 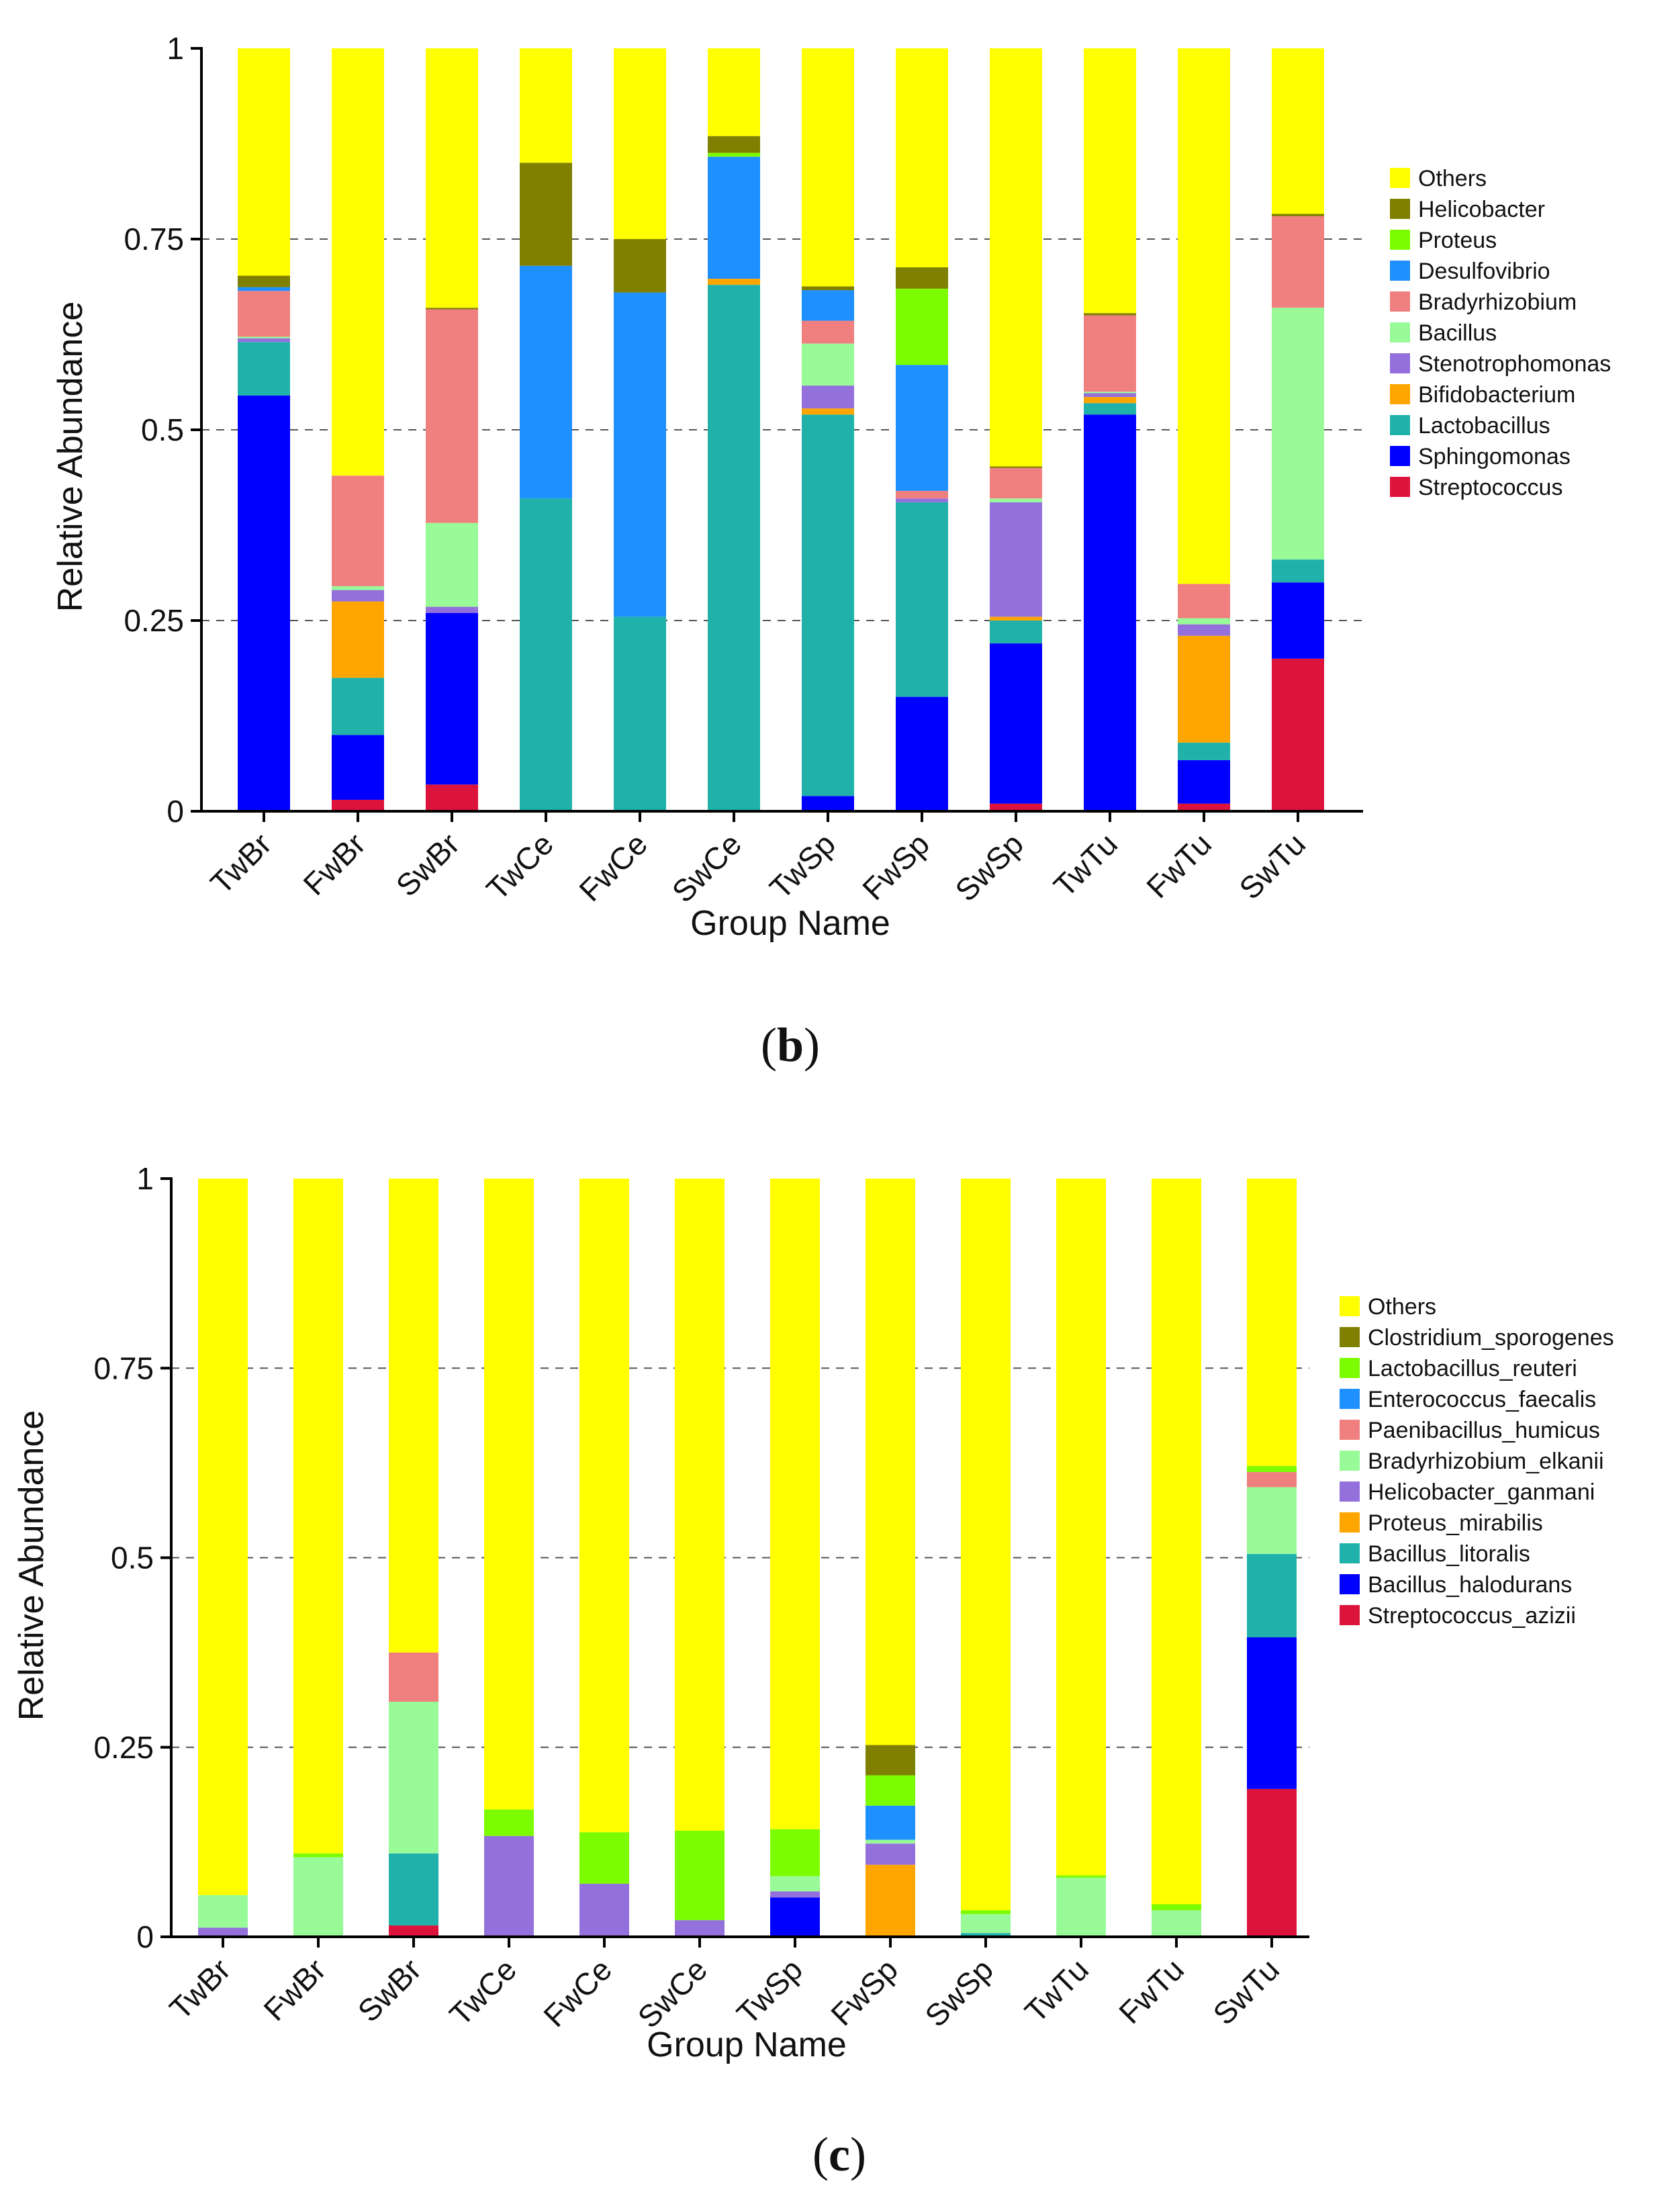 I want to click on legend-label: Bacillus_litoralis, so click(x=1449, y=1554).